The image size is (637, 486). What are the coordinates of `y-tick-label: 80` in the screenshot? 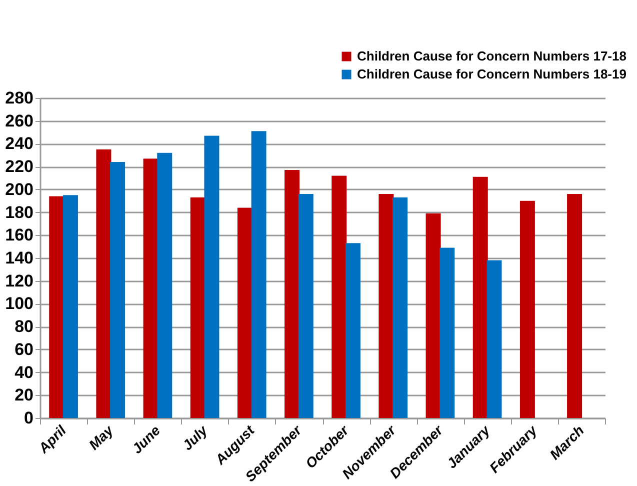 It's located at (24, 326).